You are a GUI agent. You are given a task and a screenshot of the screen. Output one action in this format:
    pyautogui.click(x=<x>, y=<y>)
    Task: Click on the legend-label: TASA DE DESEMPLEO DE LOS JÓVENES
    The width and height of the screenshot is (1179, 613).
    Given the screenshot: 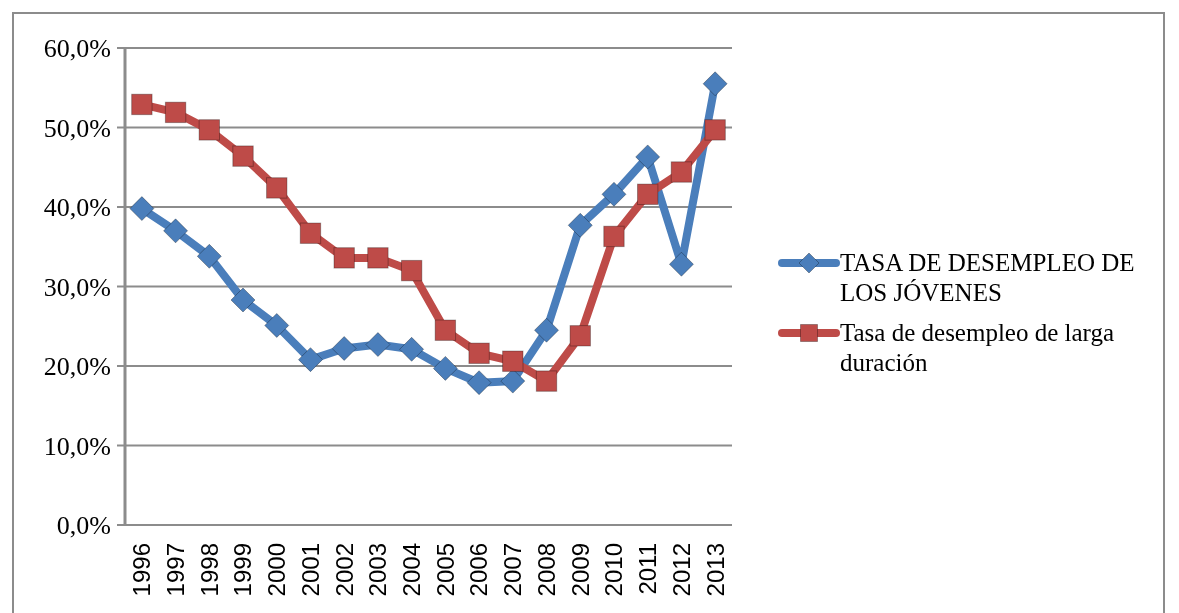 What is the action you would take?
    pyautogui.click(x=988, y=278)
    